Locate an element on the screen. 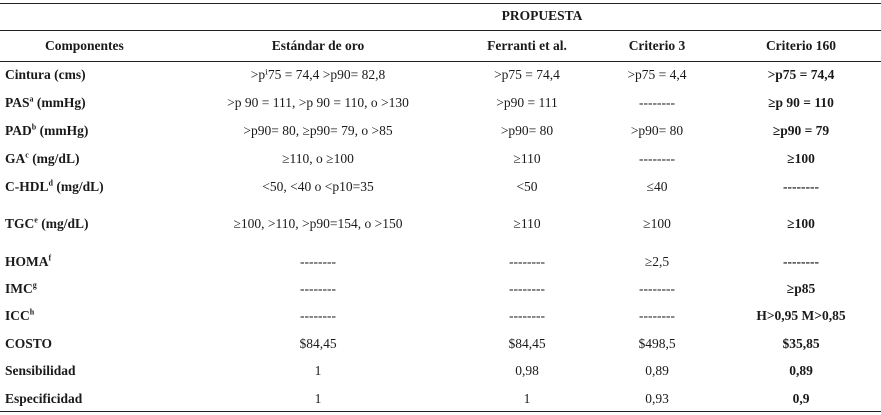  row-label: IMCg is located at coordinates (21, 288).